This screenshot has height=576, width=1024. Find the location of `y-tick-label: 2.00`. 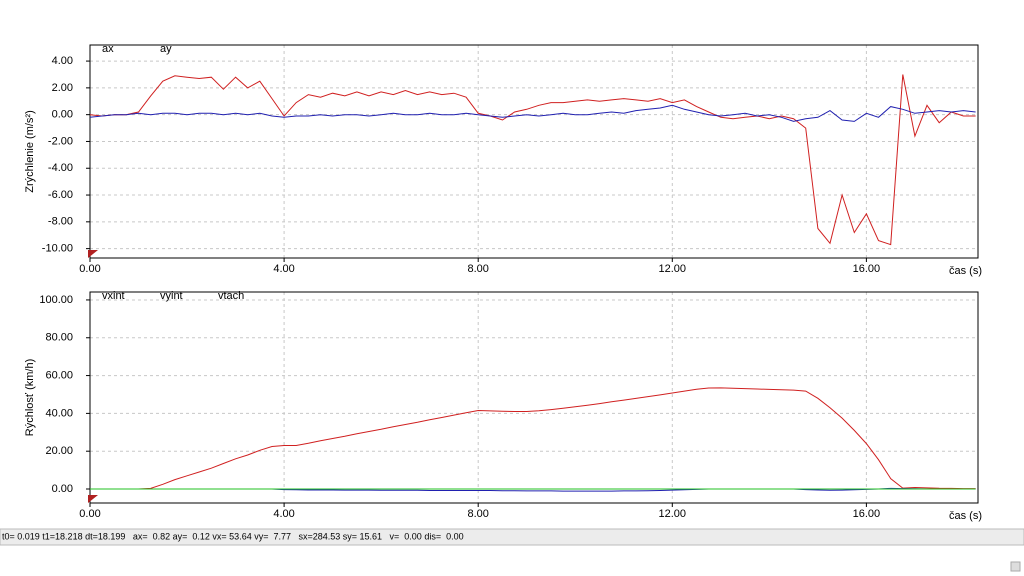

y-tick-label: 2.00 is located at coordinates (62, 88).